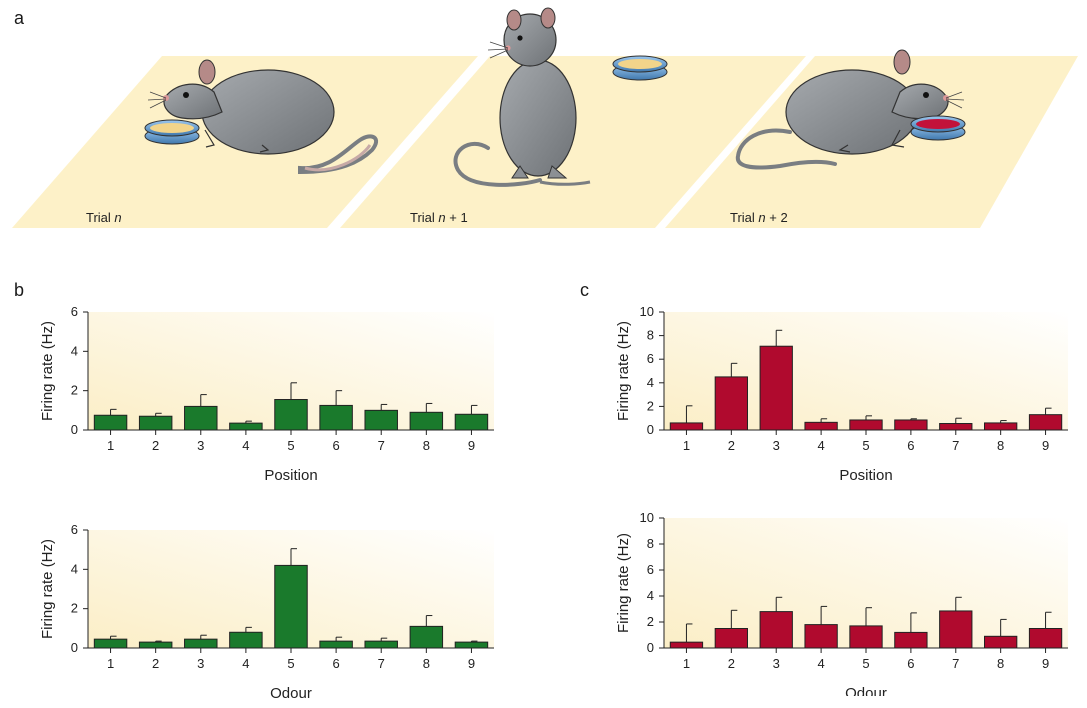 This screenshot has height=708, width=1087. Describe the element at coordinates (759, 217) in the screenshot. I see `trial-label-n-plus-2: Trial n + 2` at that location.